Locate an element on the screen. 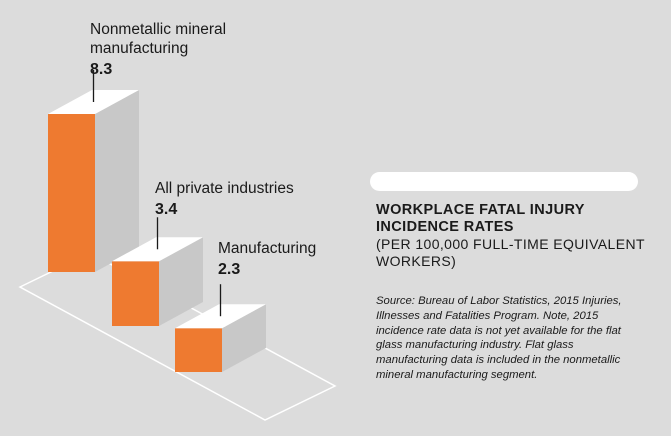 The height and width of the screenshot is (436, 671). decorative-pill-bar is located at coordinates (504, 181).